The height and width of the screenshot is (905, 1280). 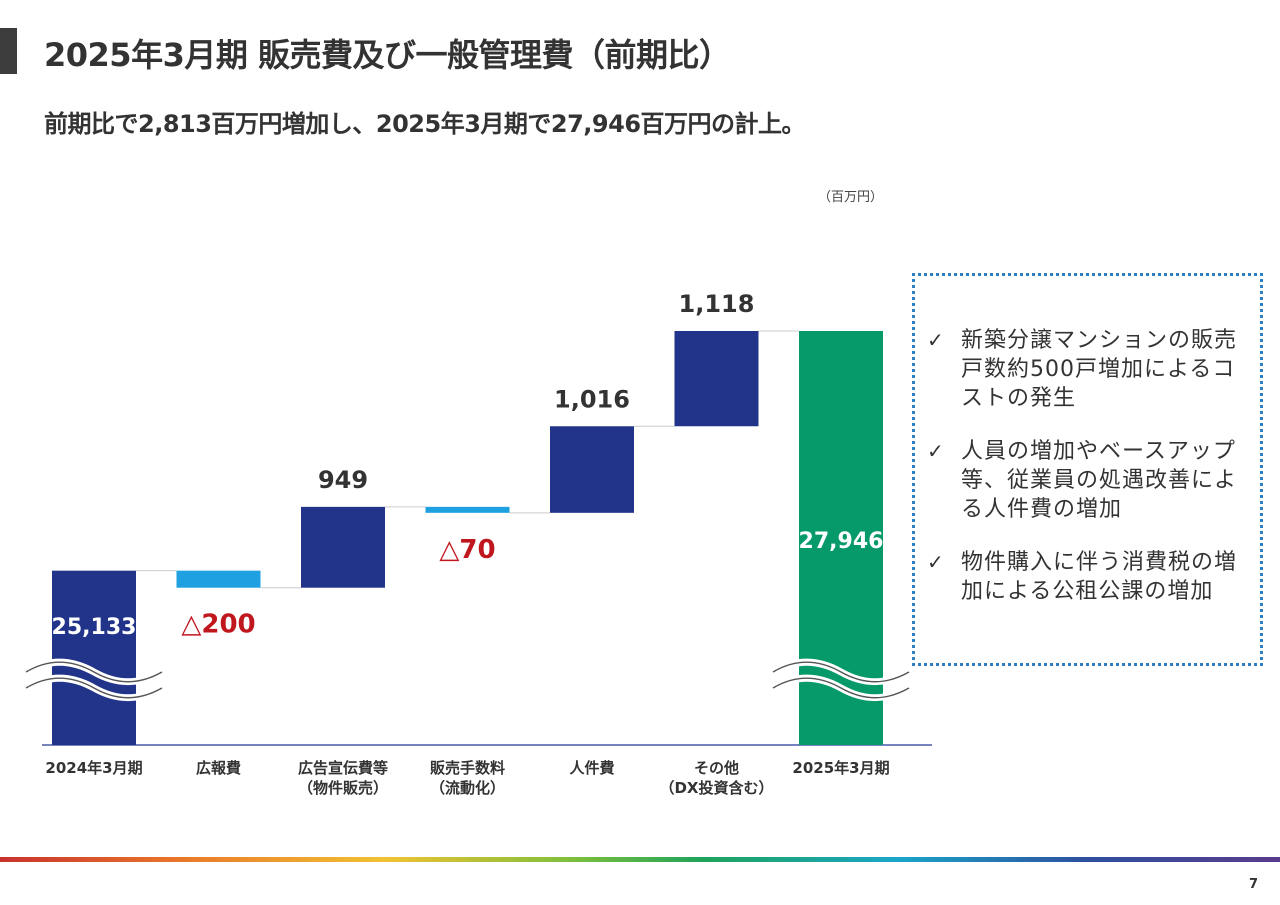 I want to click on category-label: 販売手数料 （流動化）, so click(x=467, y=778).